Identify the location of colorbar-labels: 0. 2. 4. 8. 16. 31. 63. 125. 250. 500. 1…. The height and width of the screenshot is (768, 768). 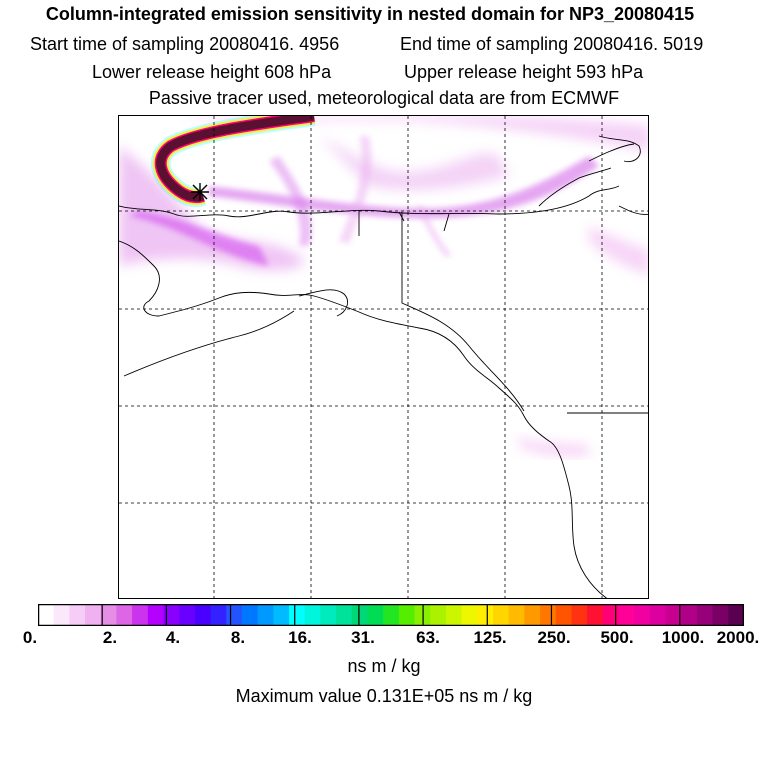
(384, 640).